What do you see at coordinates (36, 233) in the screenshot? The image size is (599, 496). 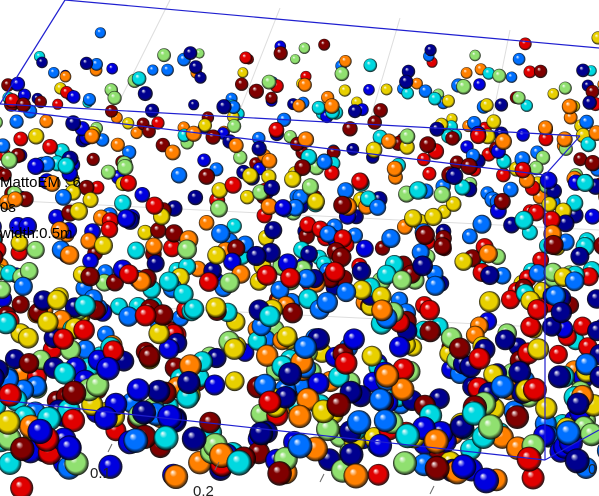 I see `annotation: width:0.5m` at bounding box center [36, 233].